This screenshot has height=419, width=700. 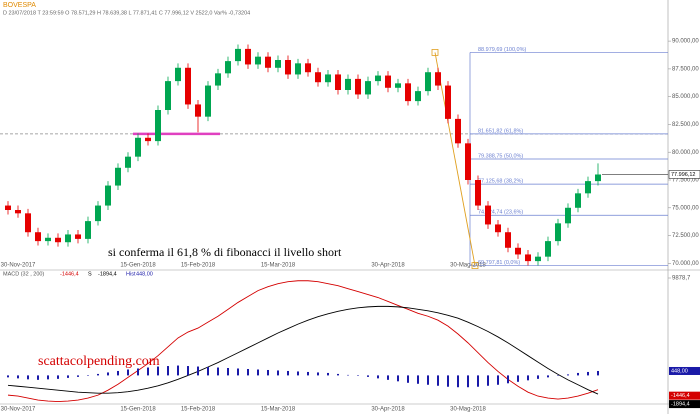 I want to click on y-tick-label: 77.500,00, so click(x=685, y=181).